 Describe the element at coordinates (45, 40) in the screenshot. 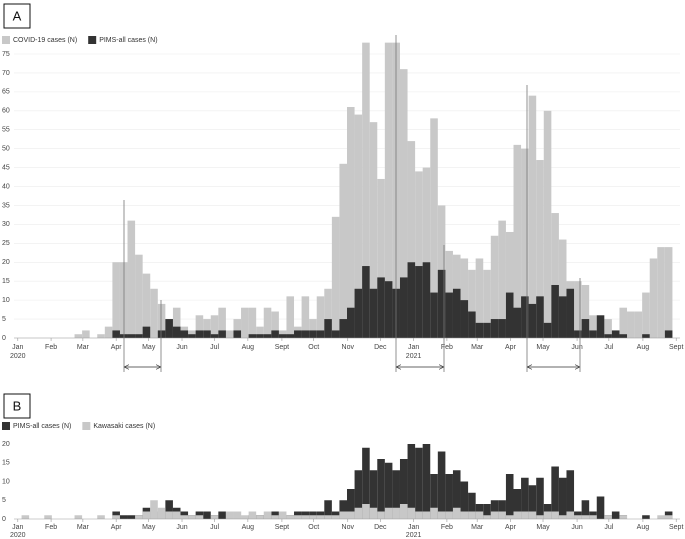

I see `legend-label: COVID-19 cases (N)` at that location.